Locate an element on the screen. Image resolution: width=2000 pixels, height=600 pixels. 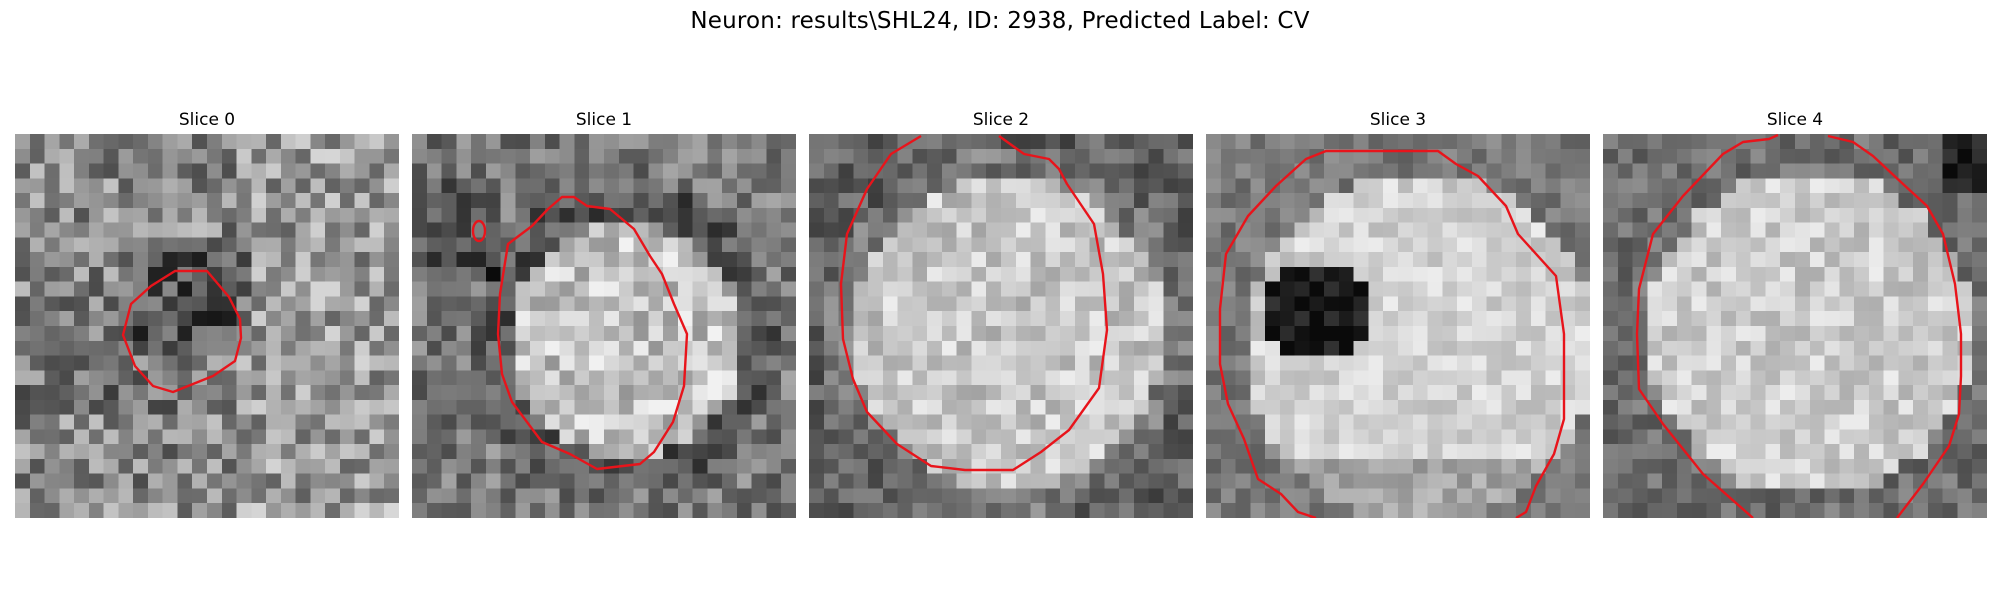
small-contour is located at coordinates (479, 231).